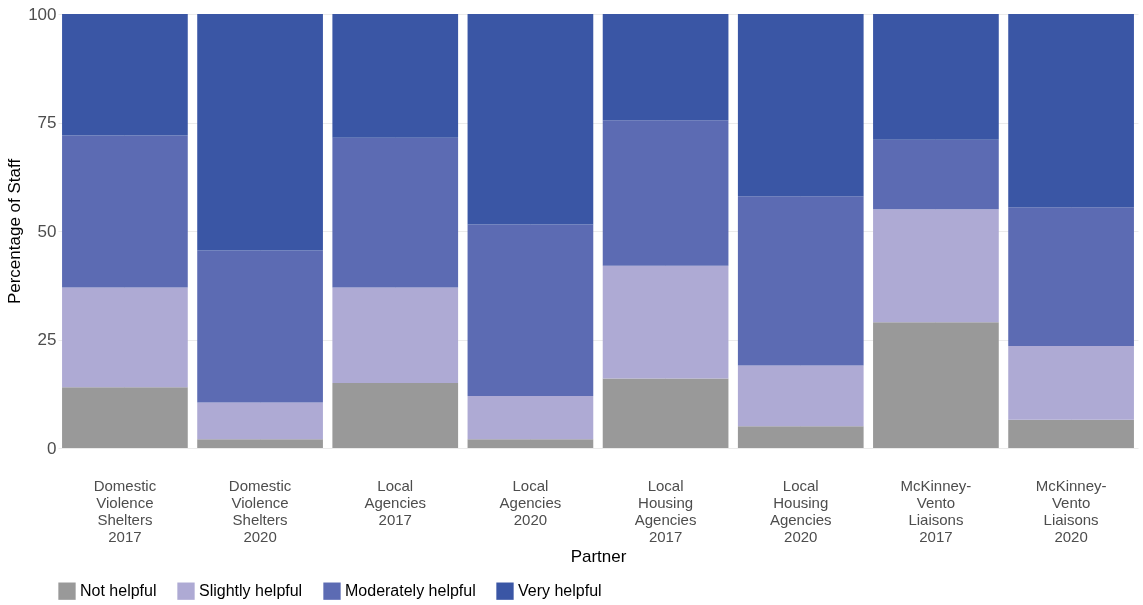 The width and height of the screenshot is (1143, 605). What do you see at coordinates (42, 14) in the screenshot?
I see `y-tick-label: 100` at bounding box center [42, 14].